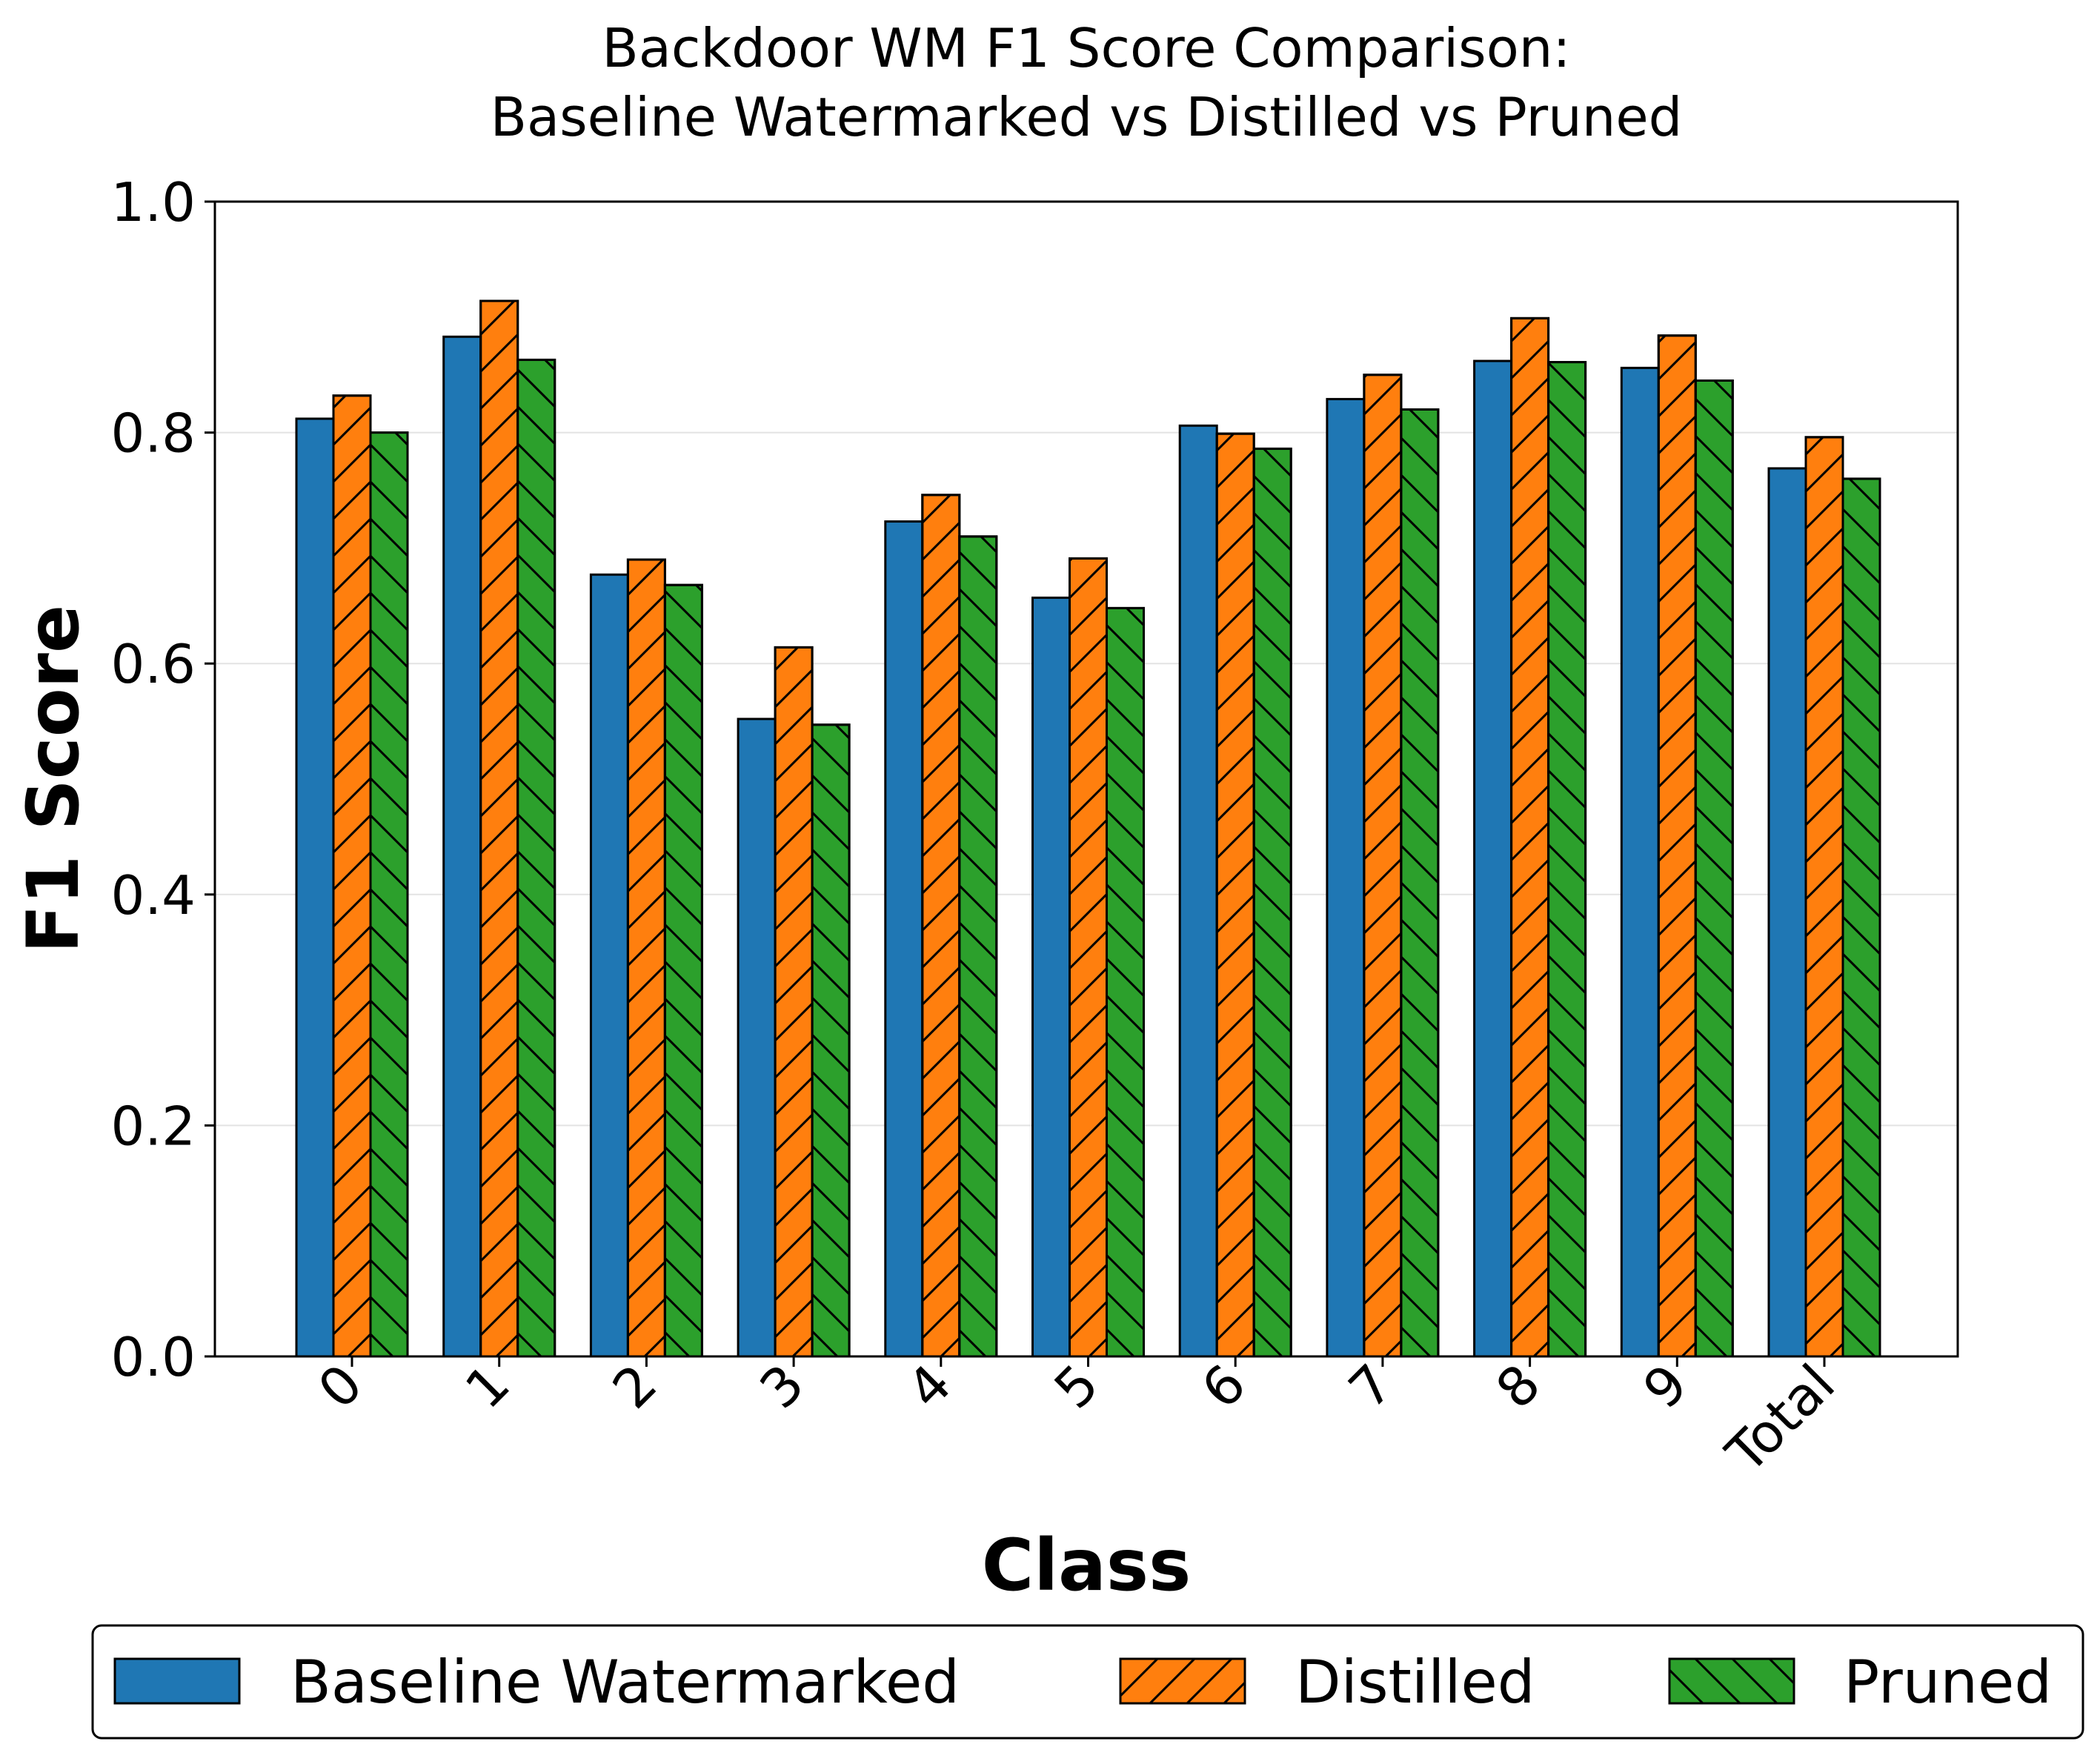 This screenshot has width=2100, height=1750. What do you see at coordinates (1677, 846) in the screenshot?
I see `bar-distilled-9-hatch` at bounding box center [1677, 846].